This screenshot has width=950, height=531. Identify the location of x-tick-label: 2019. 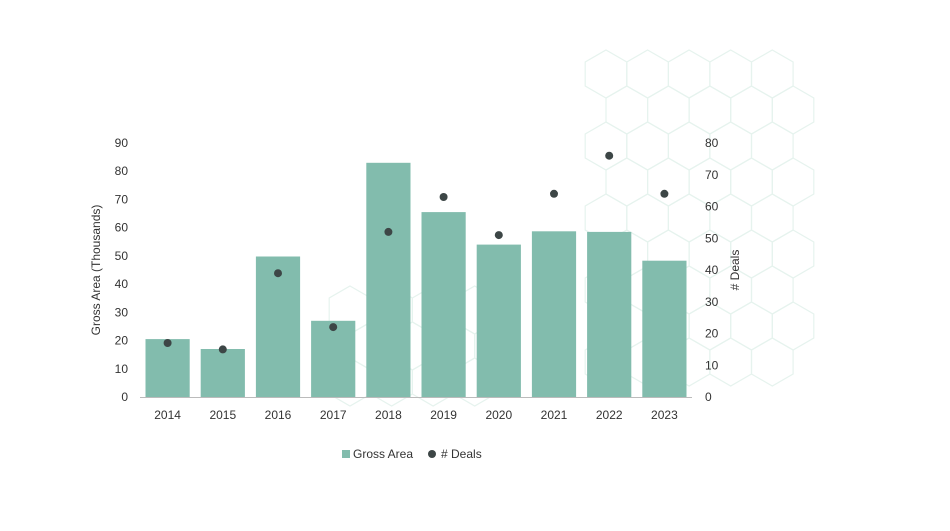
(443, 415).